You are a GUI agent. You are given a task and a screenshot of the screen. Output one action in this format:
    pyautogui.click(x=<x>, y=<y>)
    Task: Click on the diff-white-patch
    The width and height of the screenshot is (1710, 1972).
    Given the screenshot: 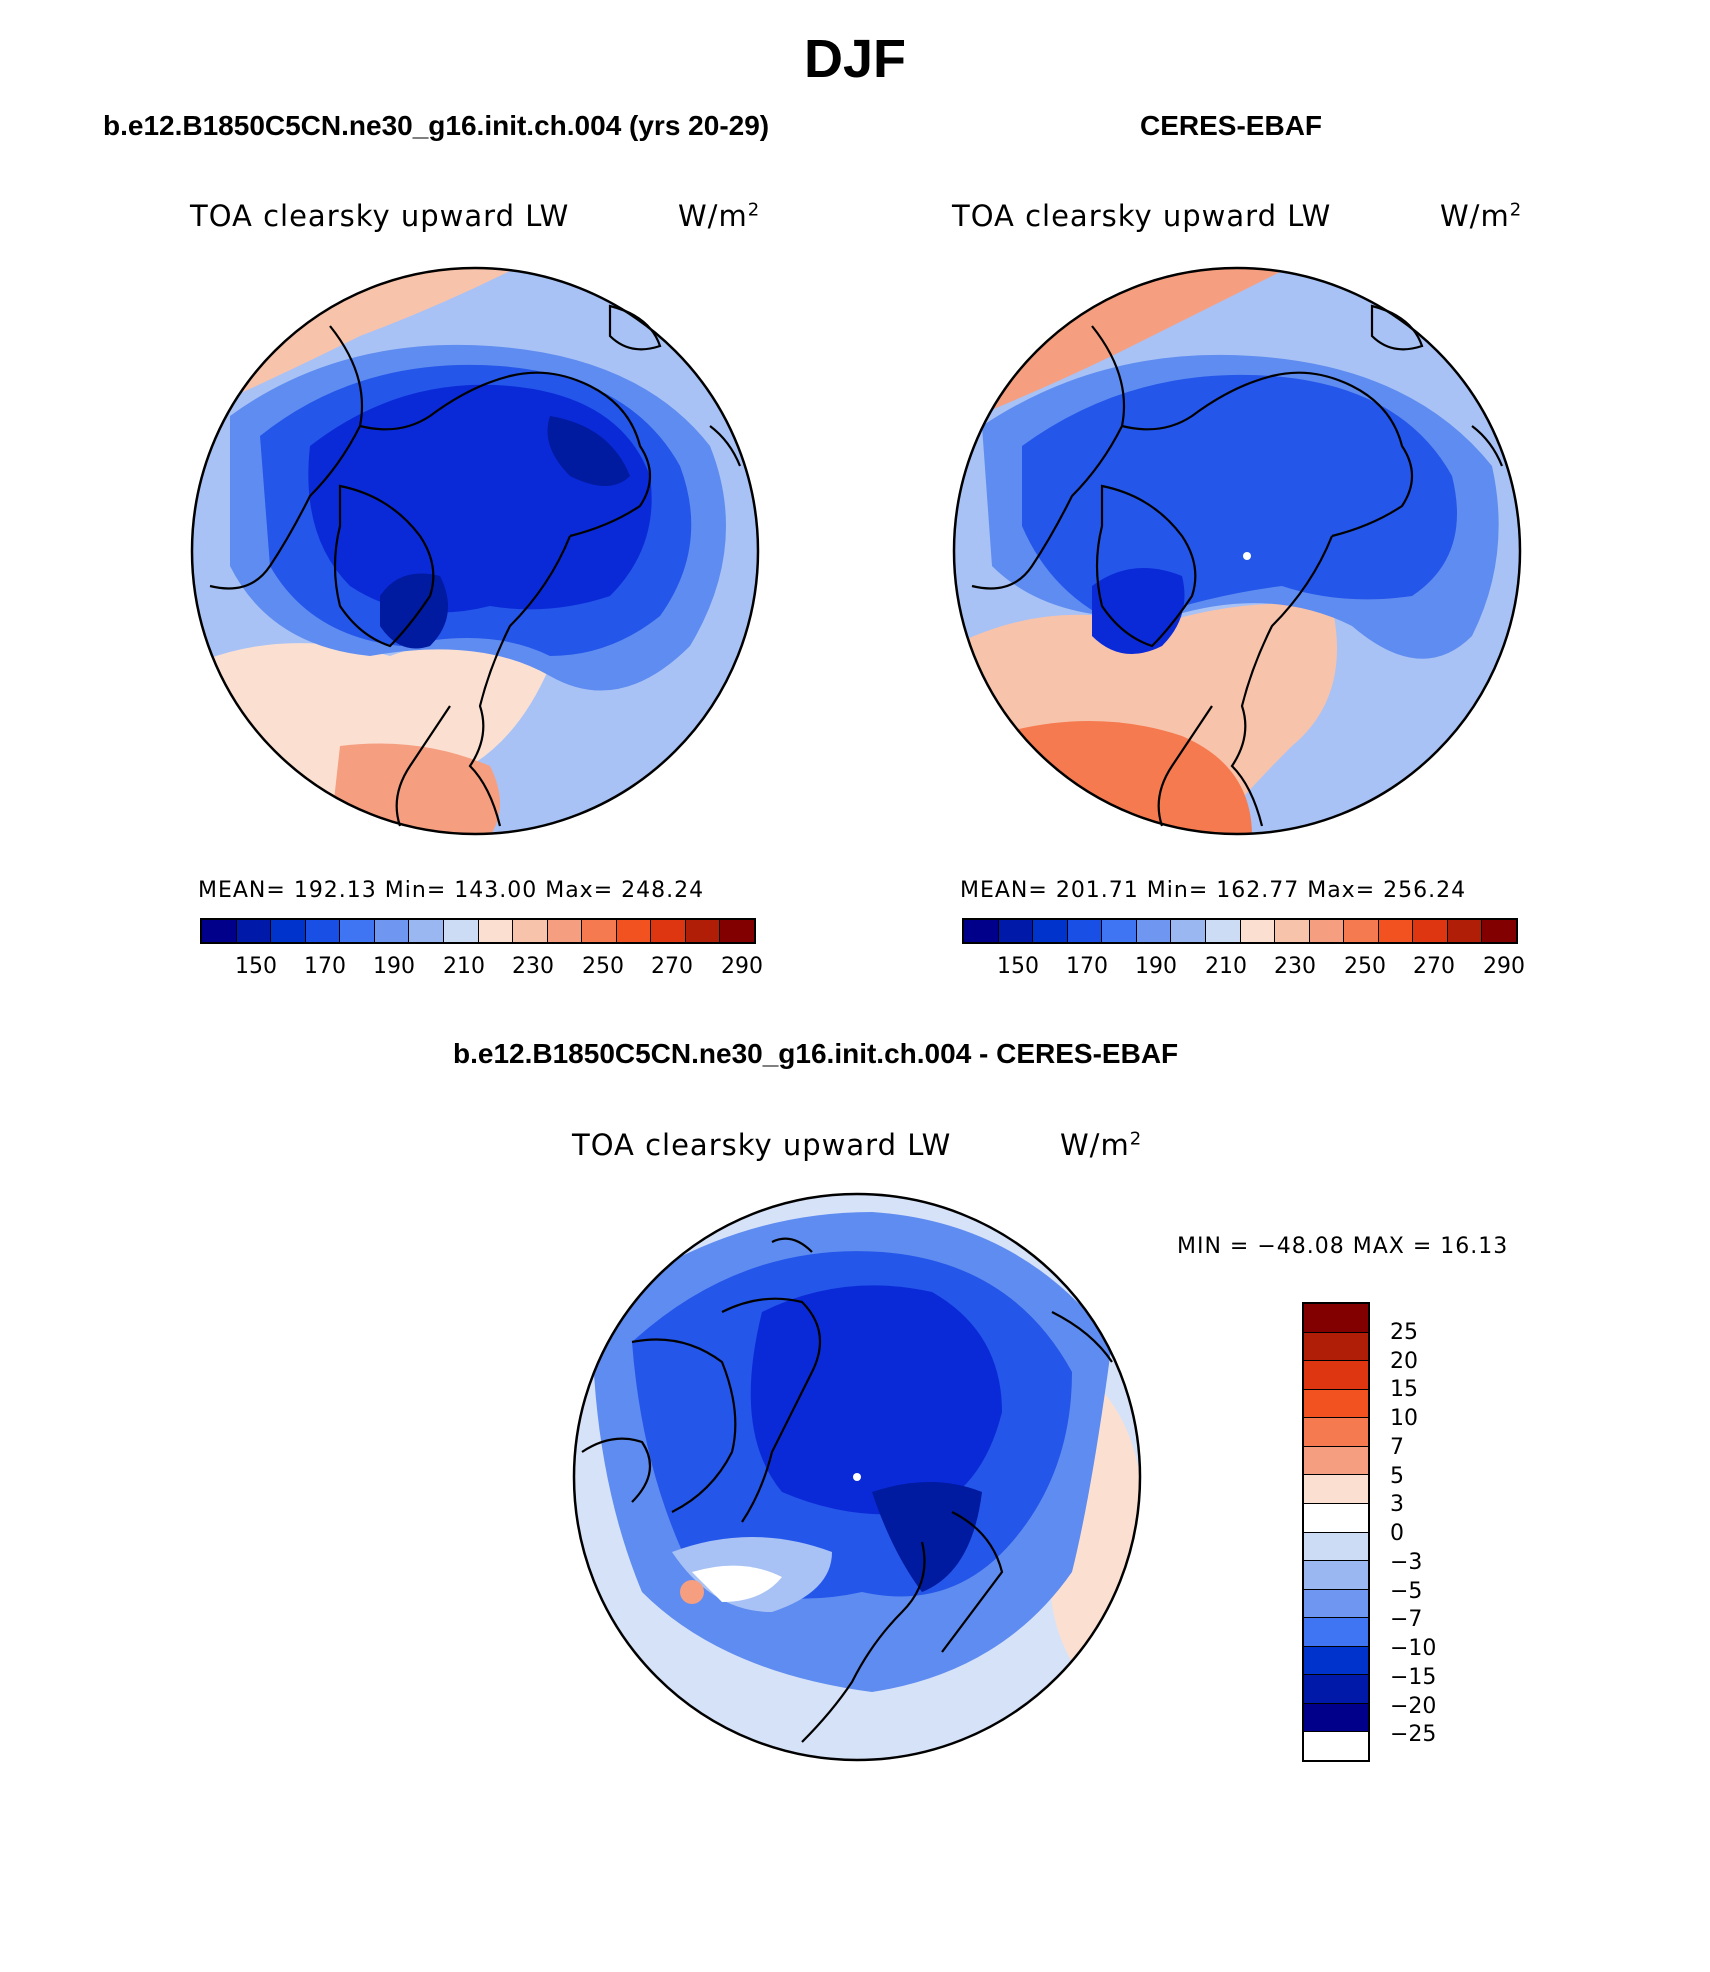 What is the action you would take?
    pyautogui.click(x=737, y=1583)
    